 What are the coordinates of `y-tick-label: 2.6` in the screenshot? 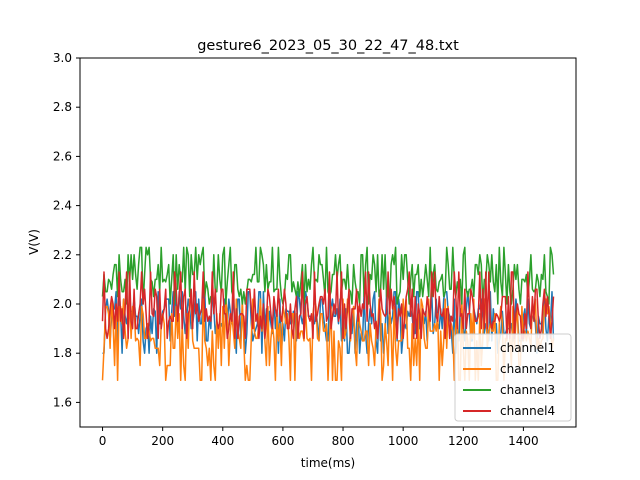 It's located at (62, 156).